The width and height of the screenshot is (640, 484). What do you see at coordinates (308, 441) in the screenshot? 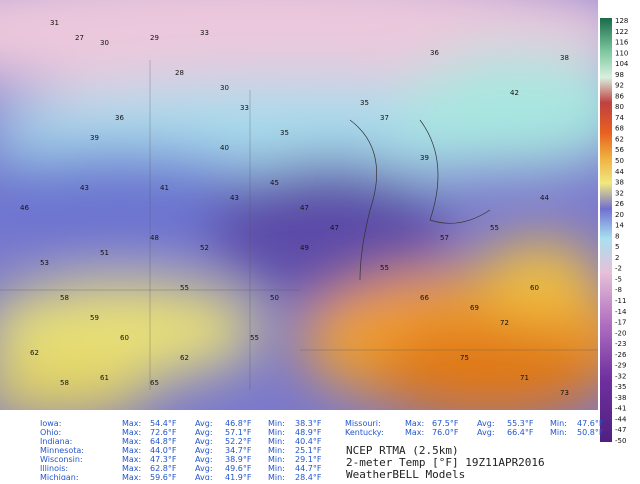
I see `stat-cell: 40.4°F` at bounding box center [308, 441].